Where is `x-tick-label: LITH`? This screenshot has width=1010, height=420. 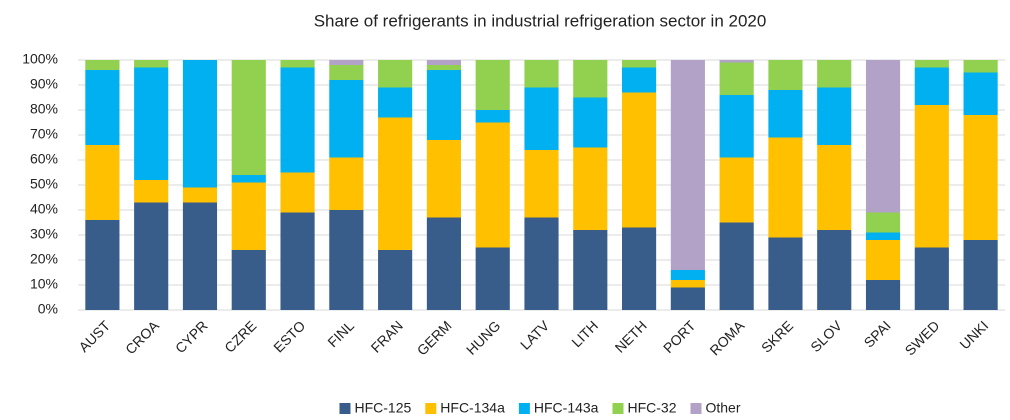
x-tick-label: LITH is located at coordinates (584, 333).